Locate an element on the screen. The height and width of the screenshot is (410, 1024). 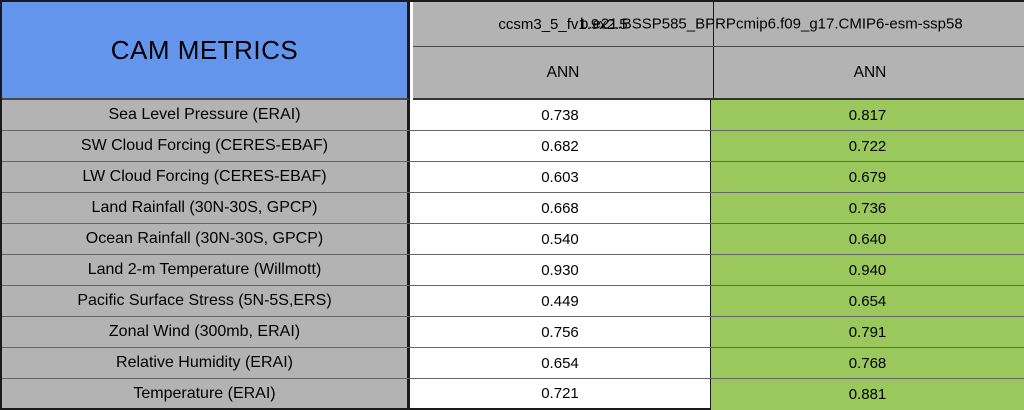
season-run2: ANN is located at coordinates (870, 72).